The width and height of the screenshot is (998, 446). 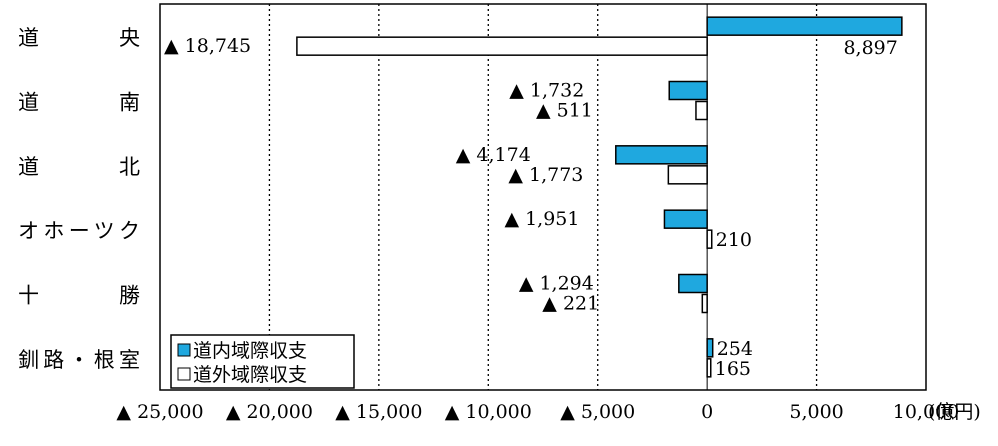 What do you see at coordinates (733, 369) in the screenshot?
I see `data-label: 165` at bounding box center [733, 369].